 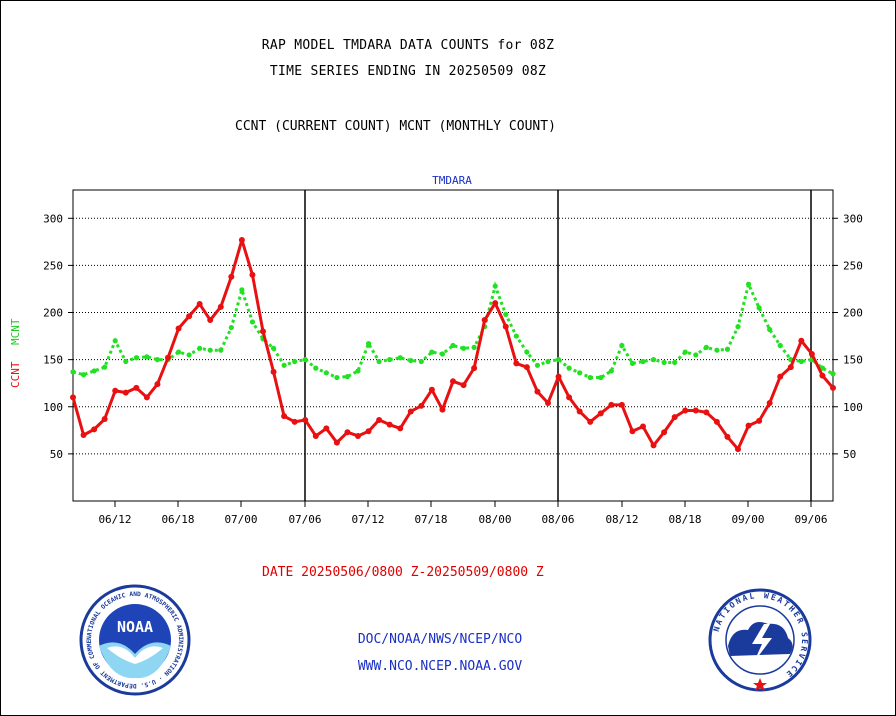 I want to click on y-axis-label-ccnt: CCNT, so click(x=15, y=374).